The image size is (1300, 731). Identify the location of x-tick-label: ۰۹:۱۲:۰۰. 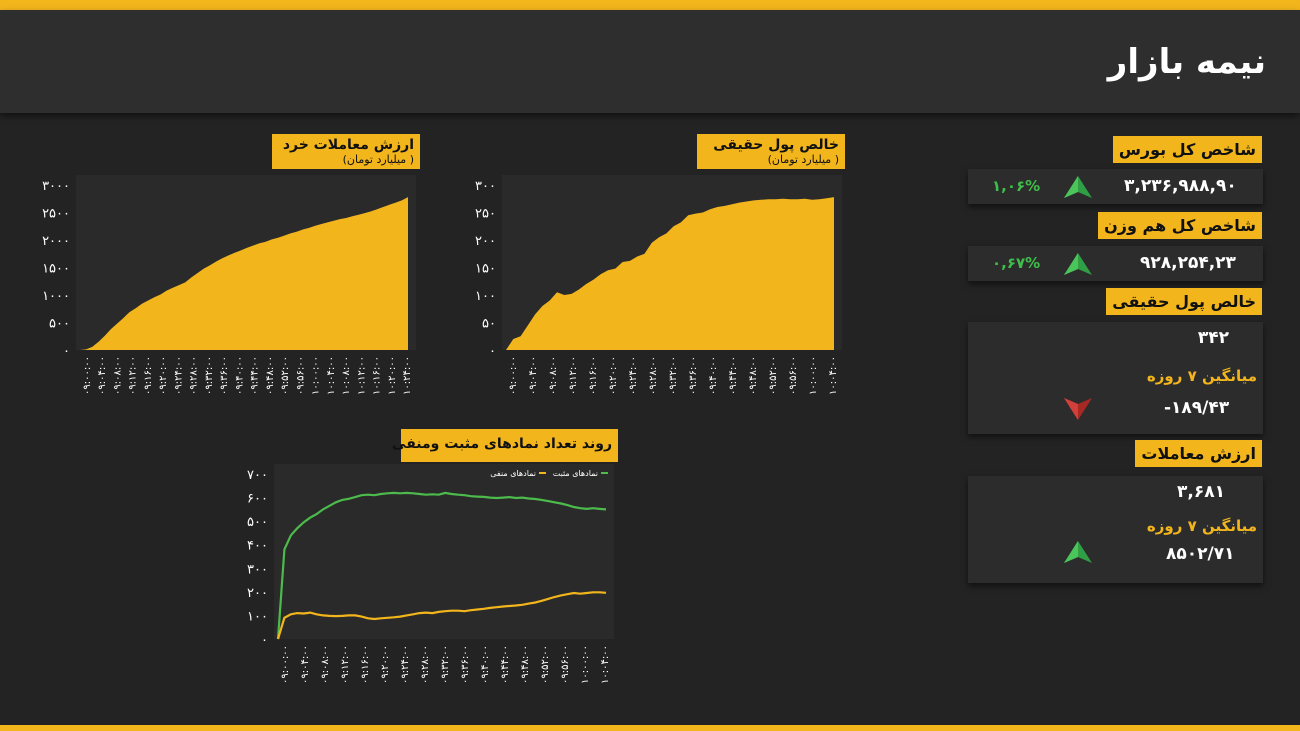
(573, 375).